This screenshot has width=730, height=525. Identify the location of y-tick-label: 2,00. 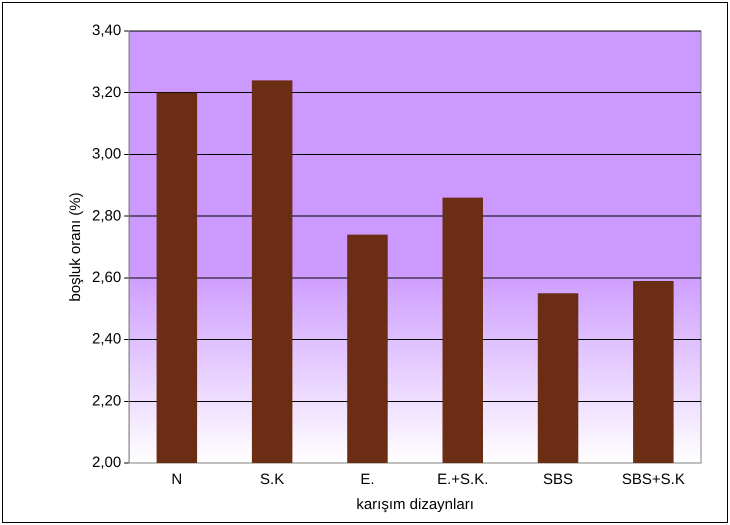
(107, 463).